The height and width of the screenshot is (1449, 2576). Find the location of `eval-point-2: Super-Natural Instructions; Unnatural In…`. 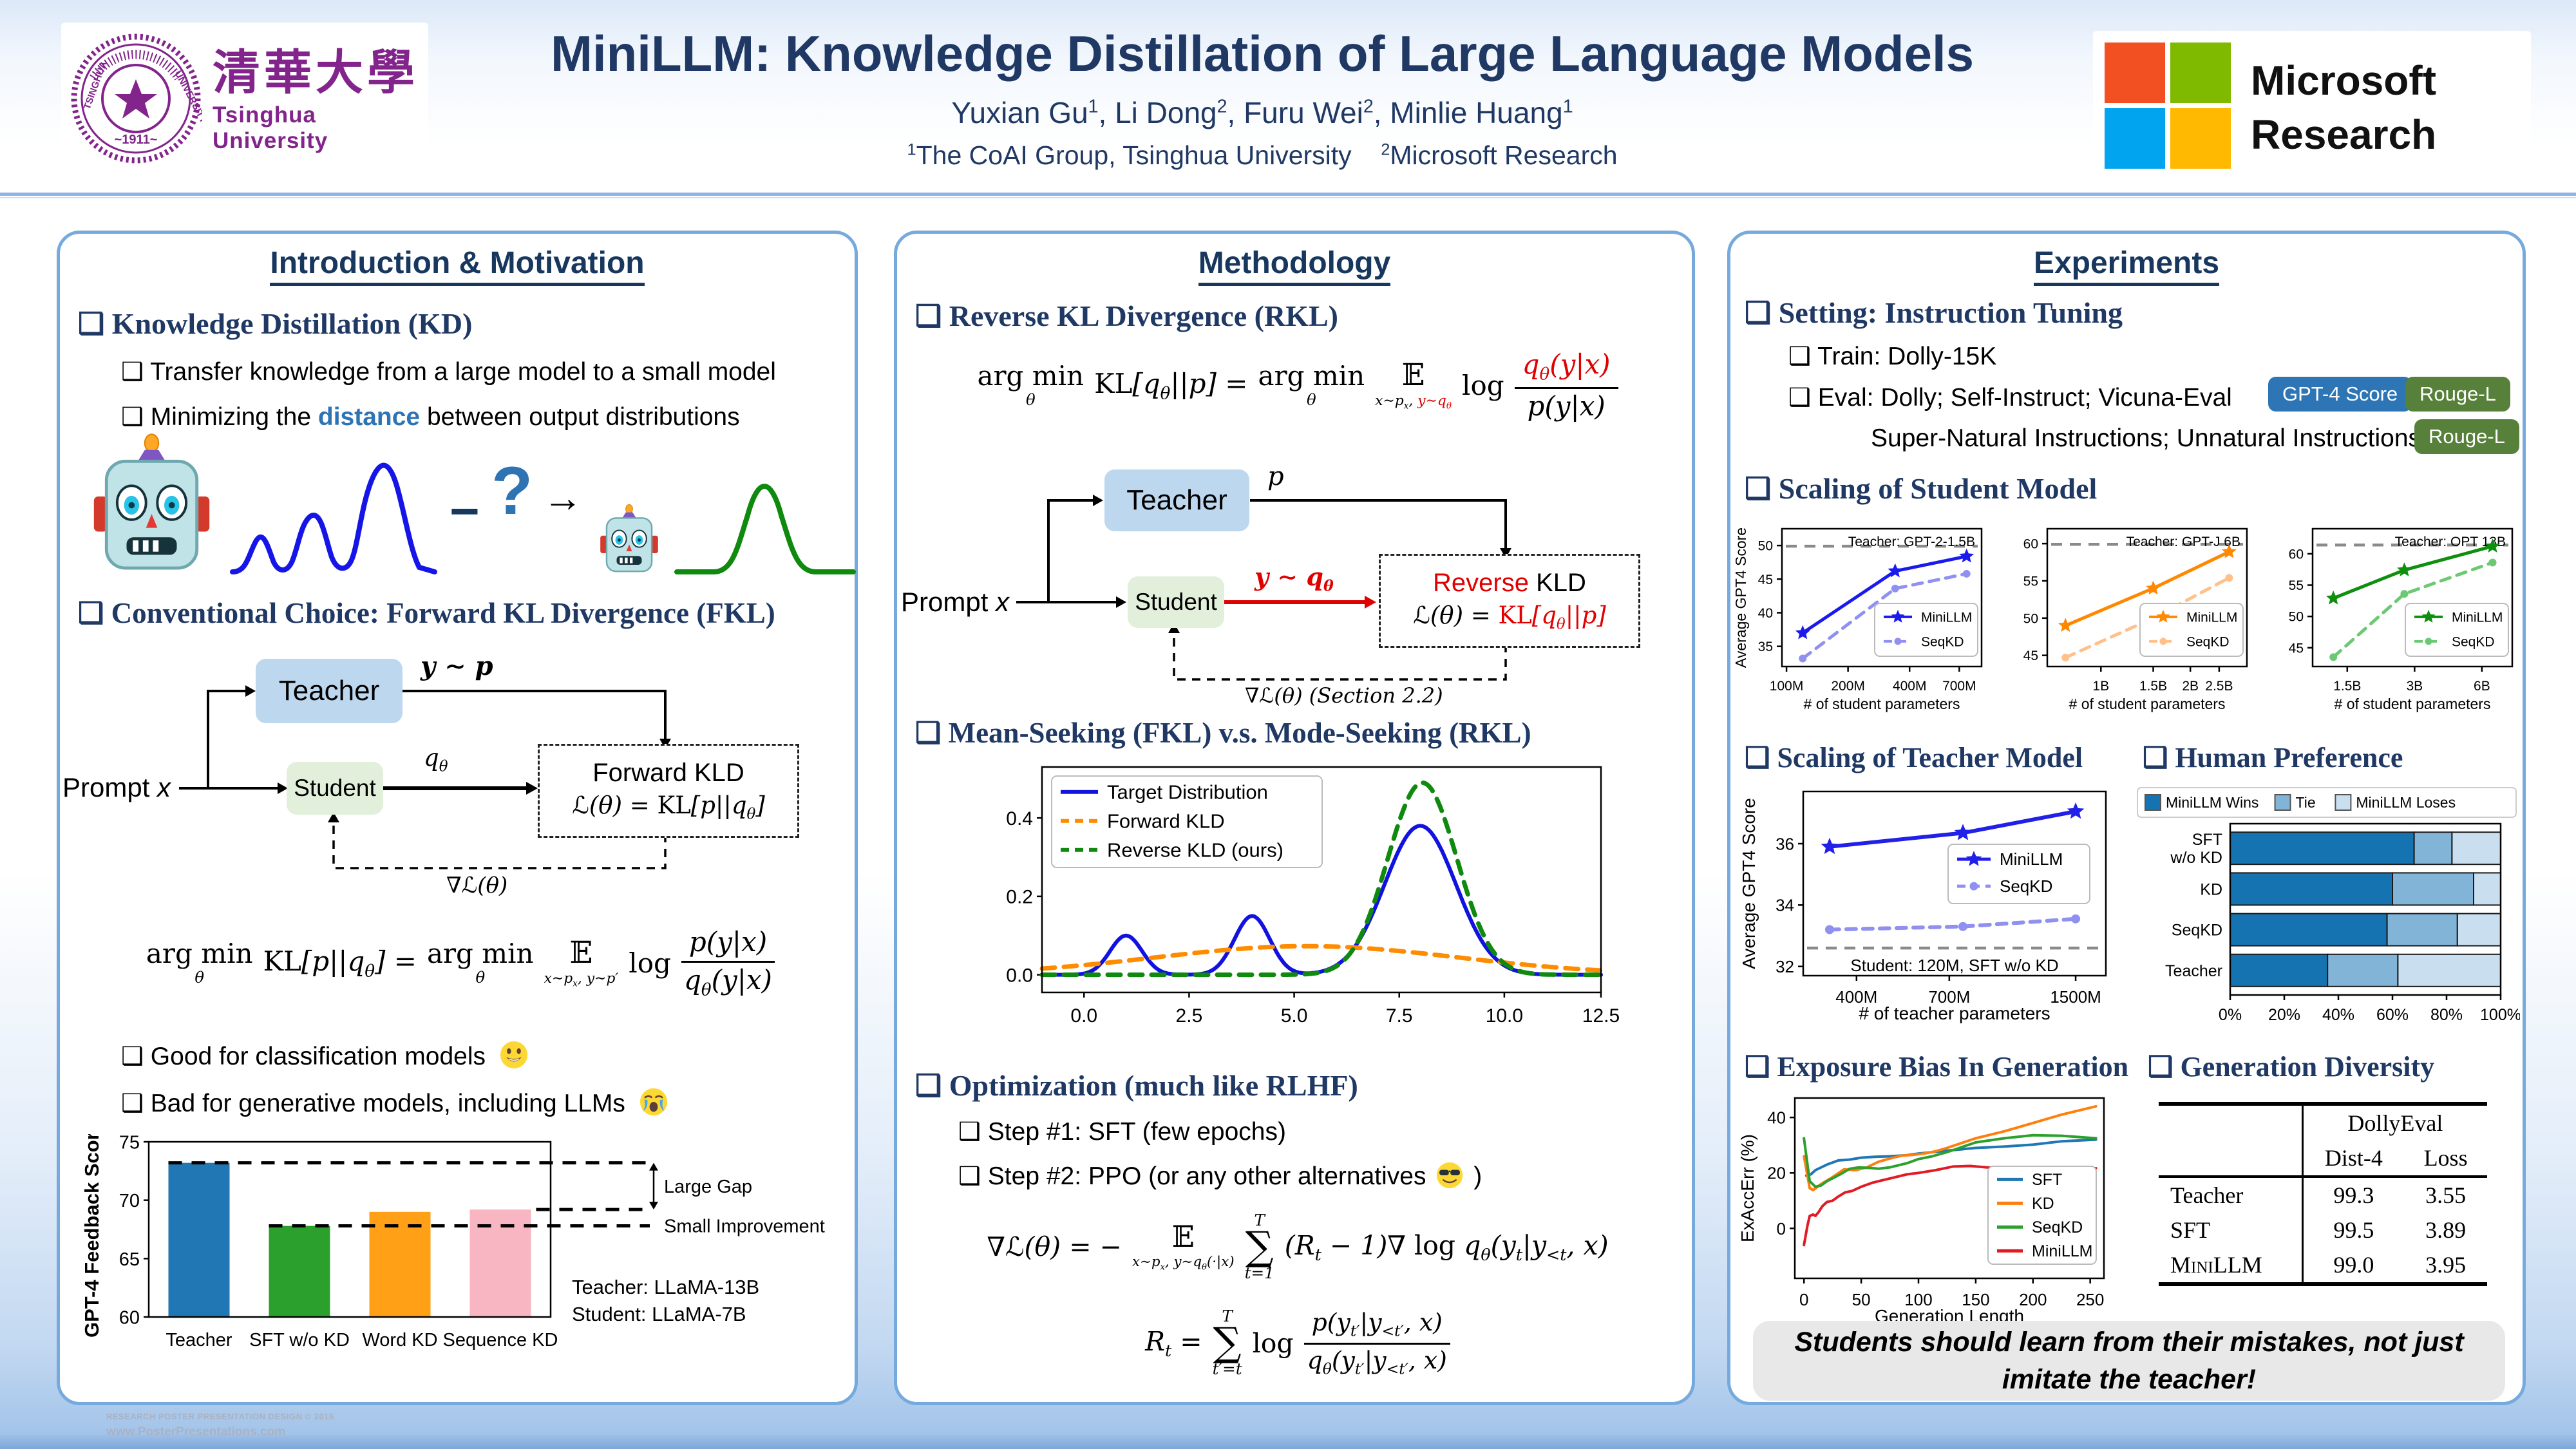

eval-point-2: Super-Natural Instructions; Unnatural In… is located at coordinates (2146, 438).